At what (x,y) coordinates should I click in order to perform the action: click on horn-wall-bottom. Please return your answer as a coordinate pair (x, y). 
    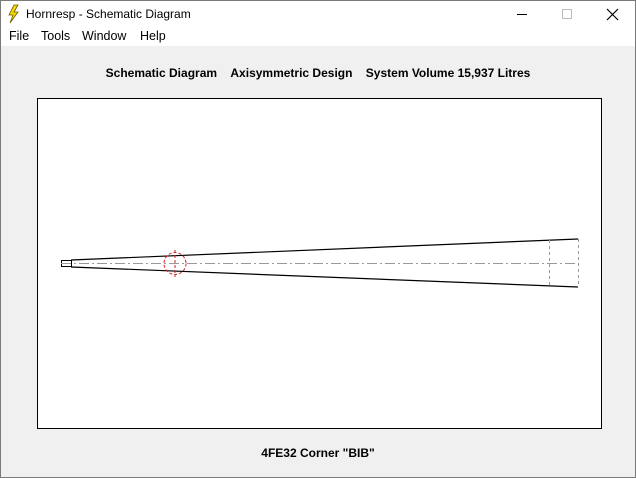
    Looking at the image, I should click on (324, 277).